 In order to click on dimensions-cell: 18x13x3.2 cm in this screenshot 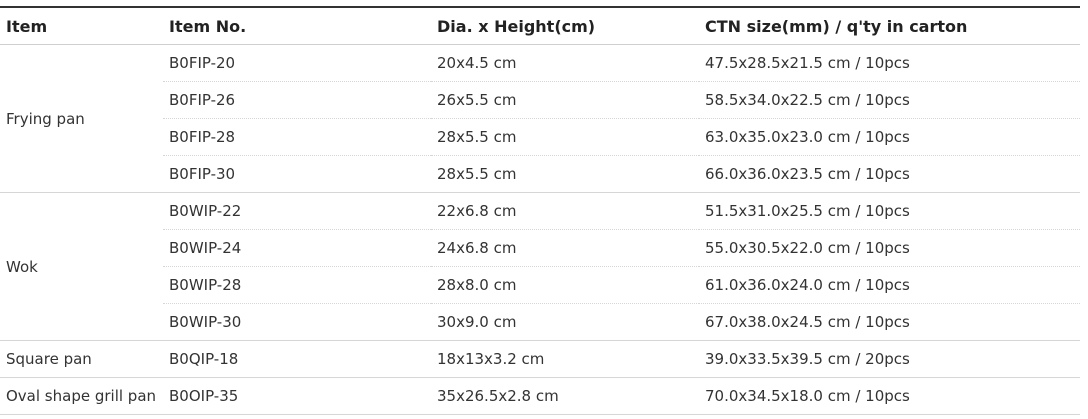, I will do `click(565, 359)`.